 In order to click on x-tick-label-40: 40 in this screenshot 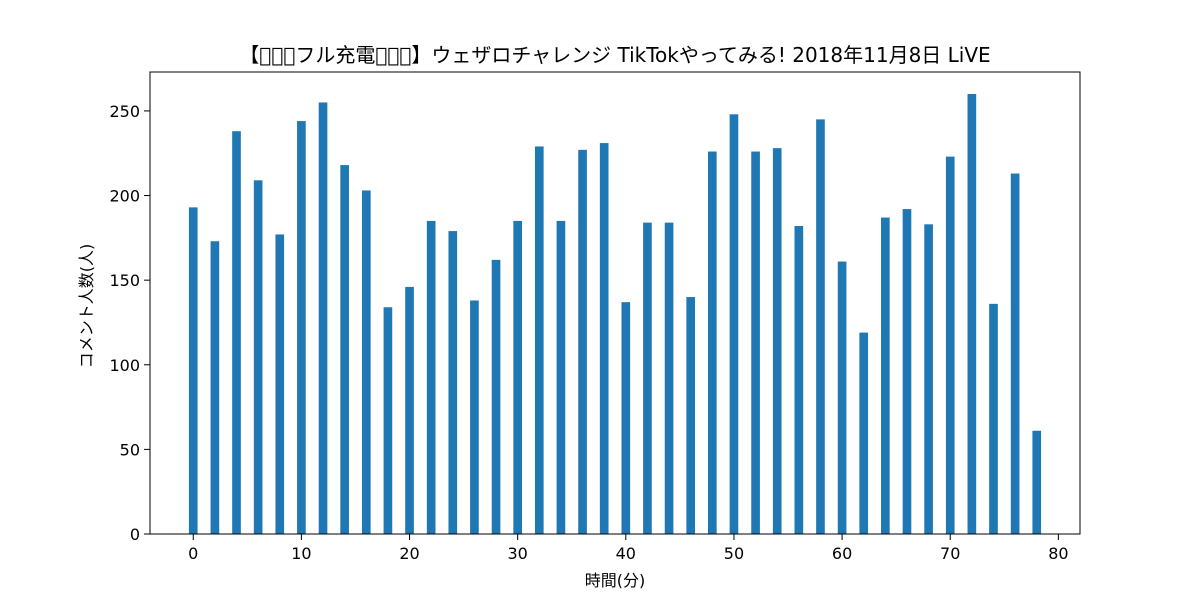, I will do `click(626, 553)`.